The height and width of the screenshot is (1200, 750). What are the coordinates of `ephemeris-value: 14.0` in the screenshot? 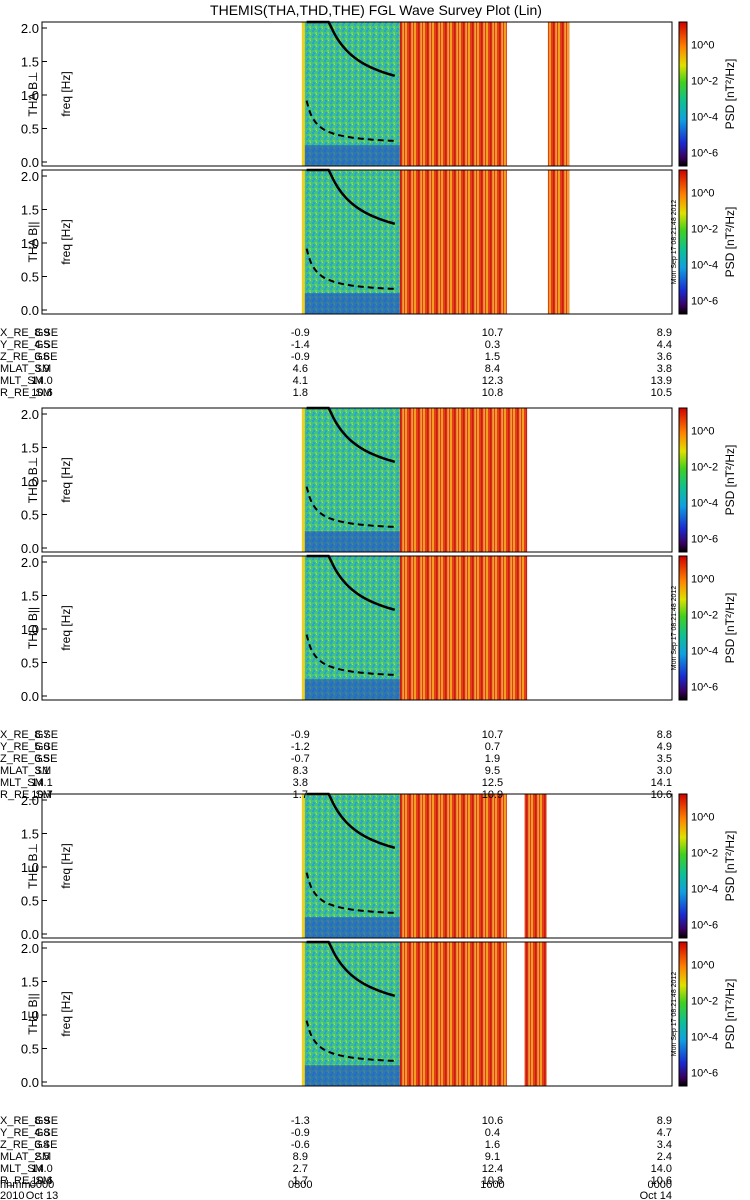 It's located at (661, 1169).